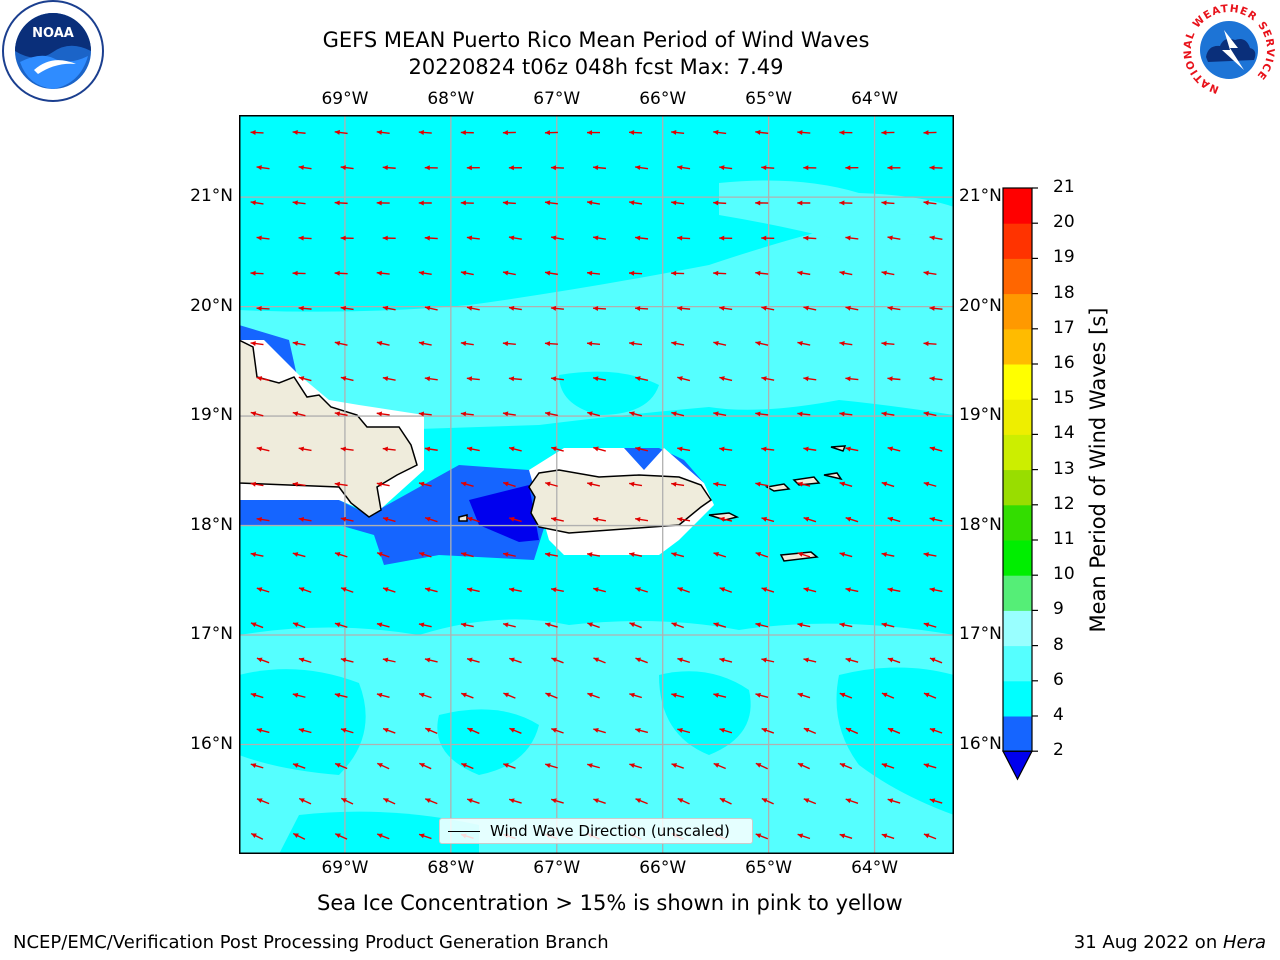 The height and width of the screenshot is (960, 1280). Describe the element at coordinates (596, 831) in the screenshot. I see `map-legend: Wind Wave Direction (unscaled)` at that location.